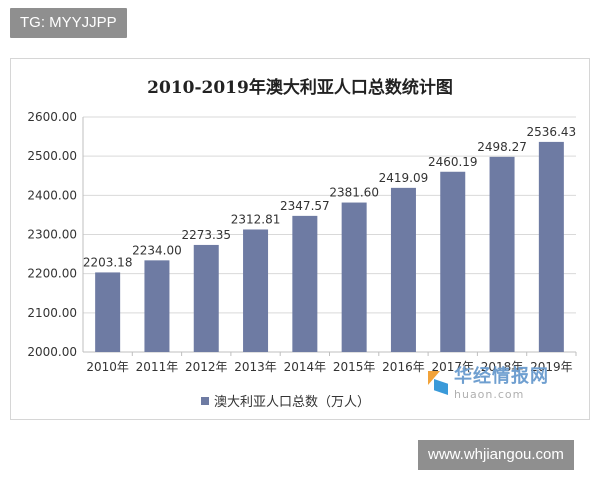 Image resolution: width=600 pixels, height=480 pixels. I want to click on watermark-name: 华经情报网, so click(501, 376).